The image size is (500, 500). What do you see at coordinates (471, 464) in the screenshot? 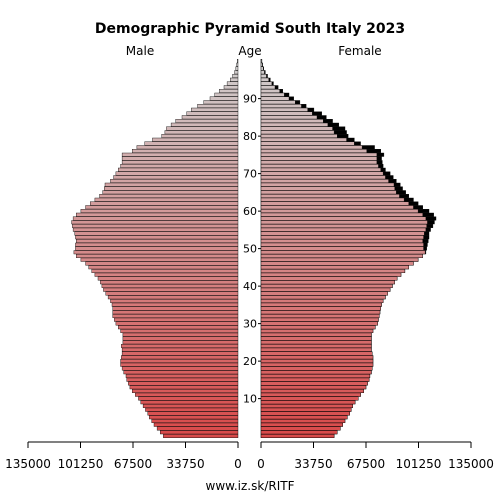
I see `female-x-tick-label-4: 135000` at bounding box center [471, 464].